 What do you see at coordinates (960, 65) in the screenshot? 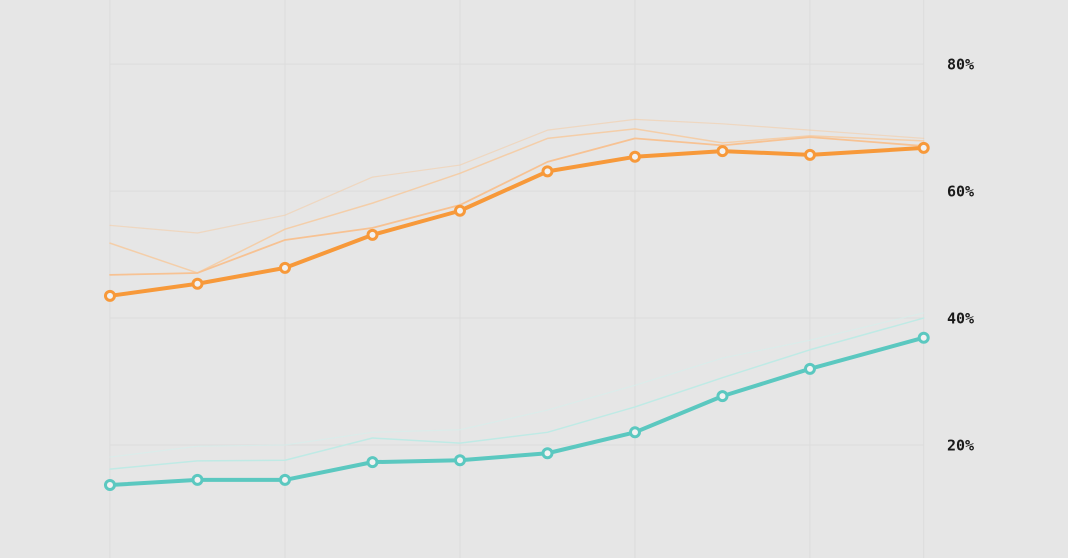
I see `y-tick-label: 80%` at bounding box center [960, 65].